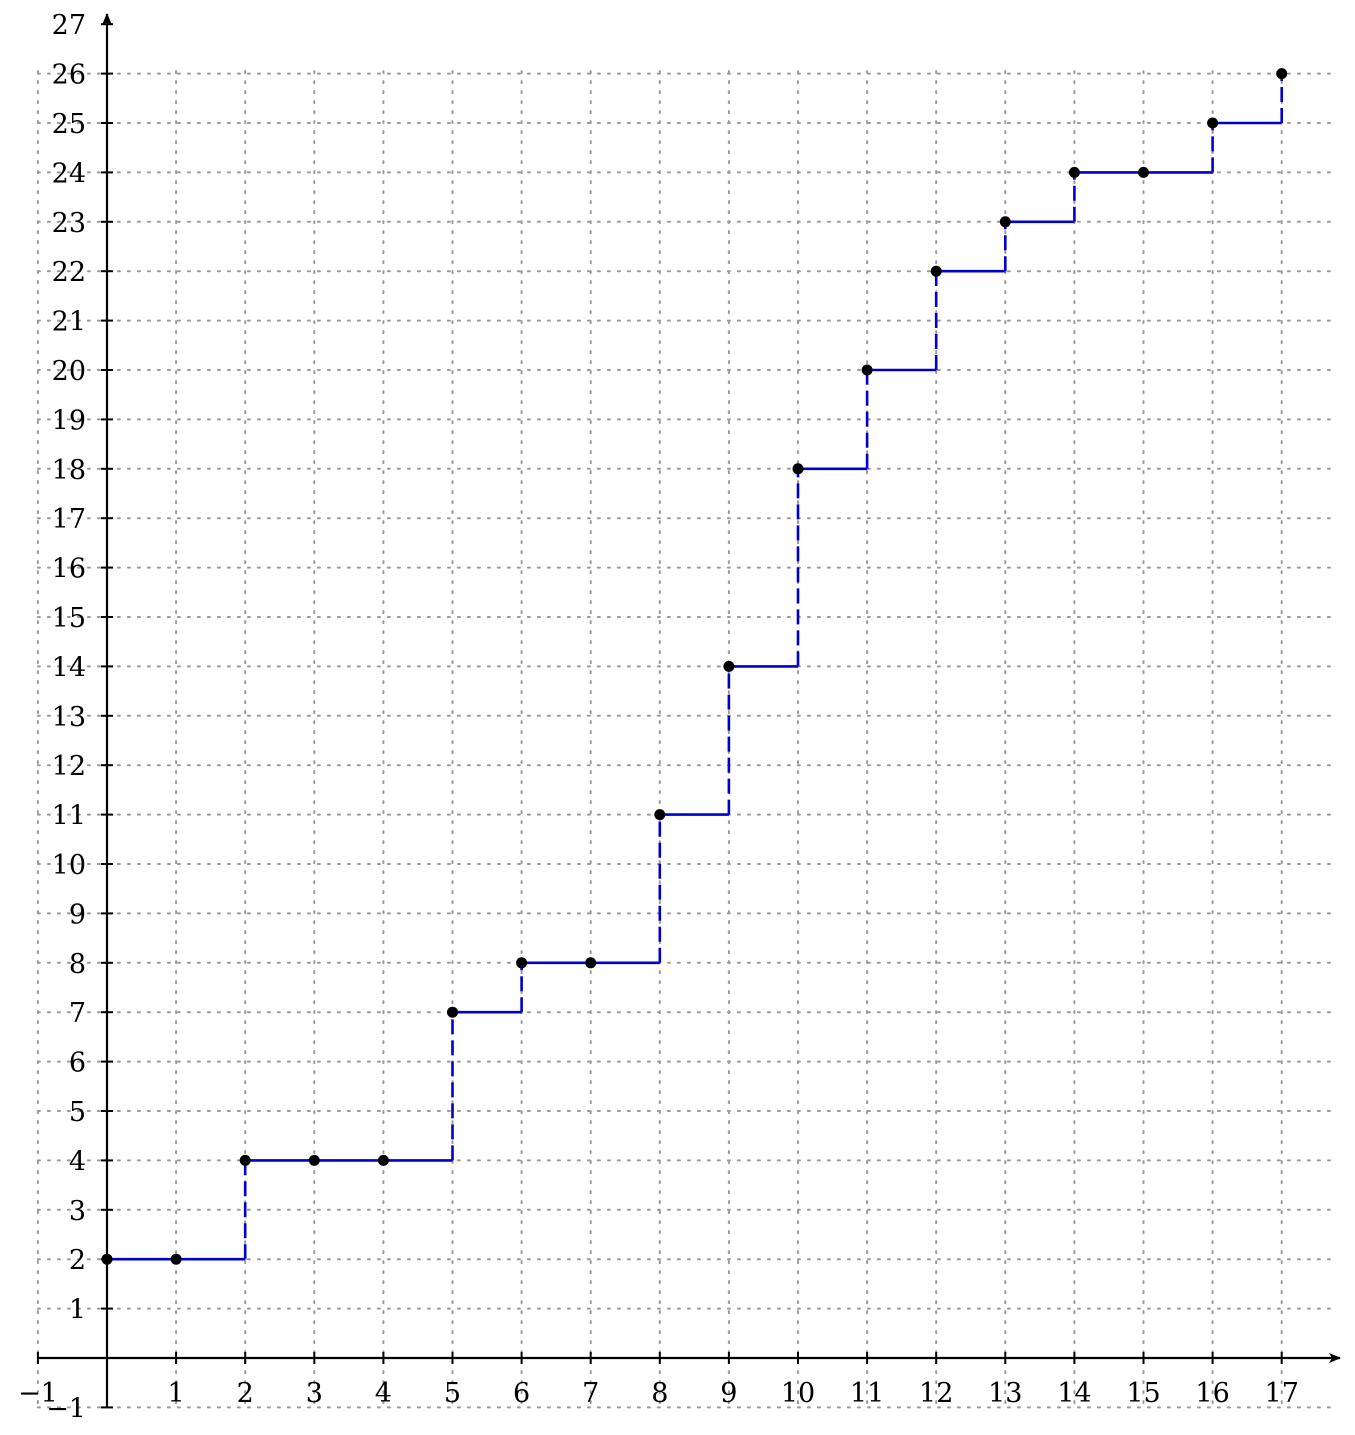 This screenshot has width=1355, height=1435. Describe the element at coordinates (69, 618) in the screenshot. I see `y-tick-label: 15` at that location.